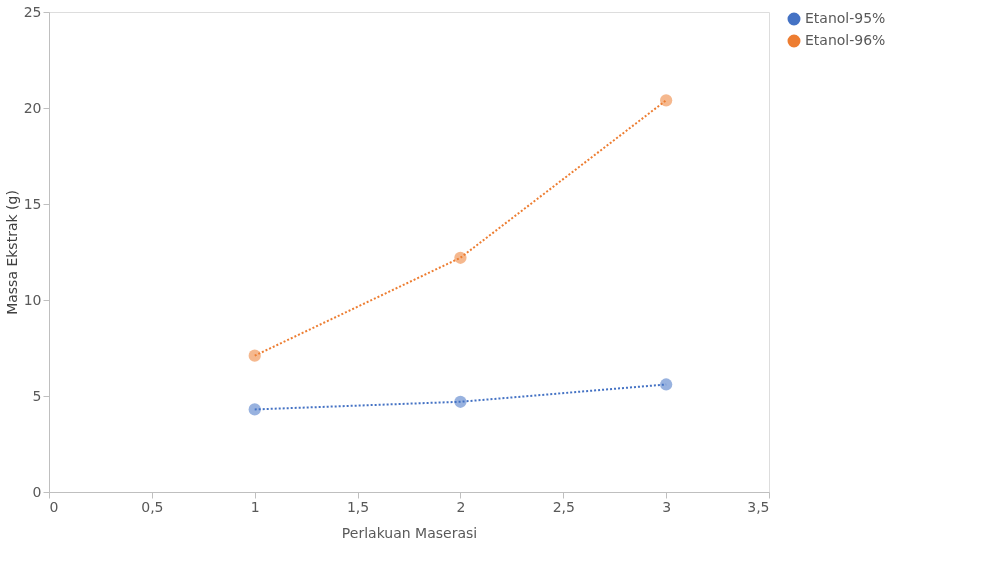  What do you see at coordinates (32, 107) in the screenshot?
I see `y-tick-label: 20` at bounding box center [32, 107].